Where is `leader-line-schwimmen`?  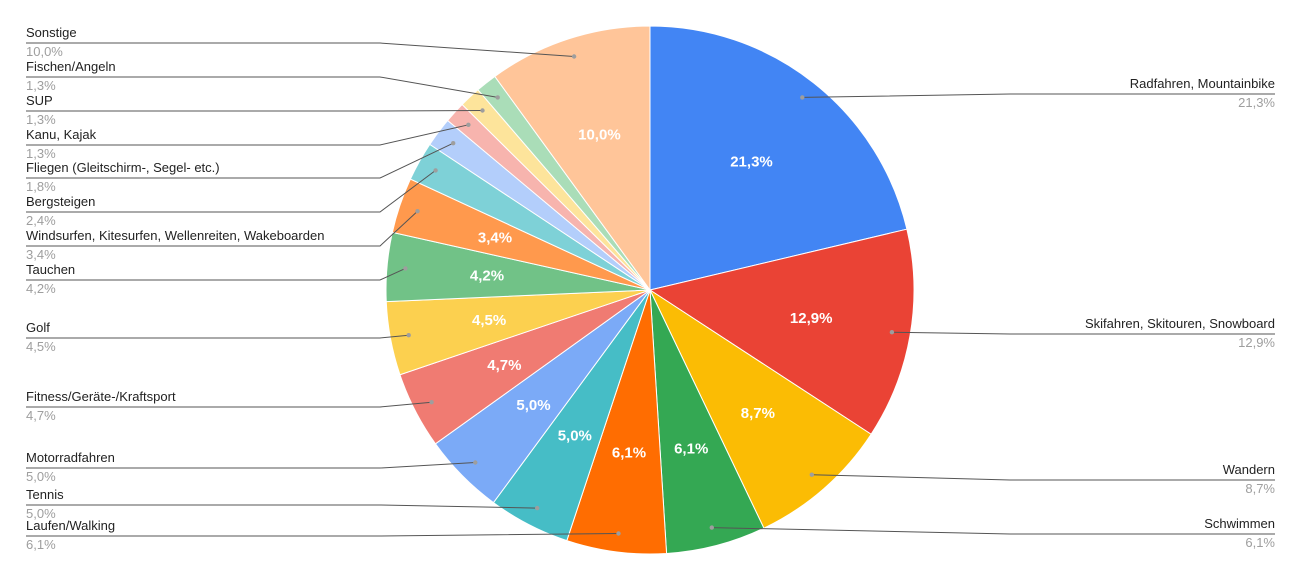
leader-line-schwimmen is located at coordinates (993, 531).